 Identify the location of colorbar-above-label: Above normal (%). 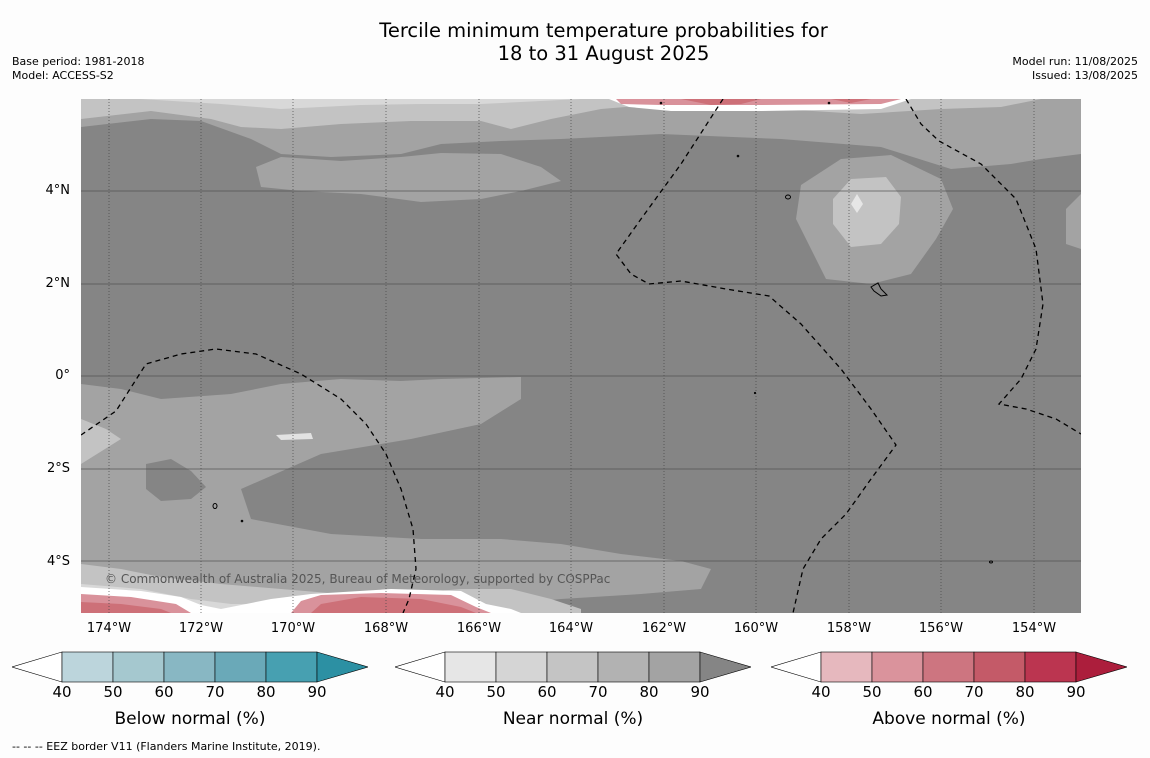
(949, 719).